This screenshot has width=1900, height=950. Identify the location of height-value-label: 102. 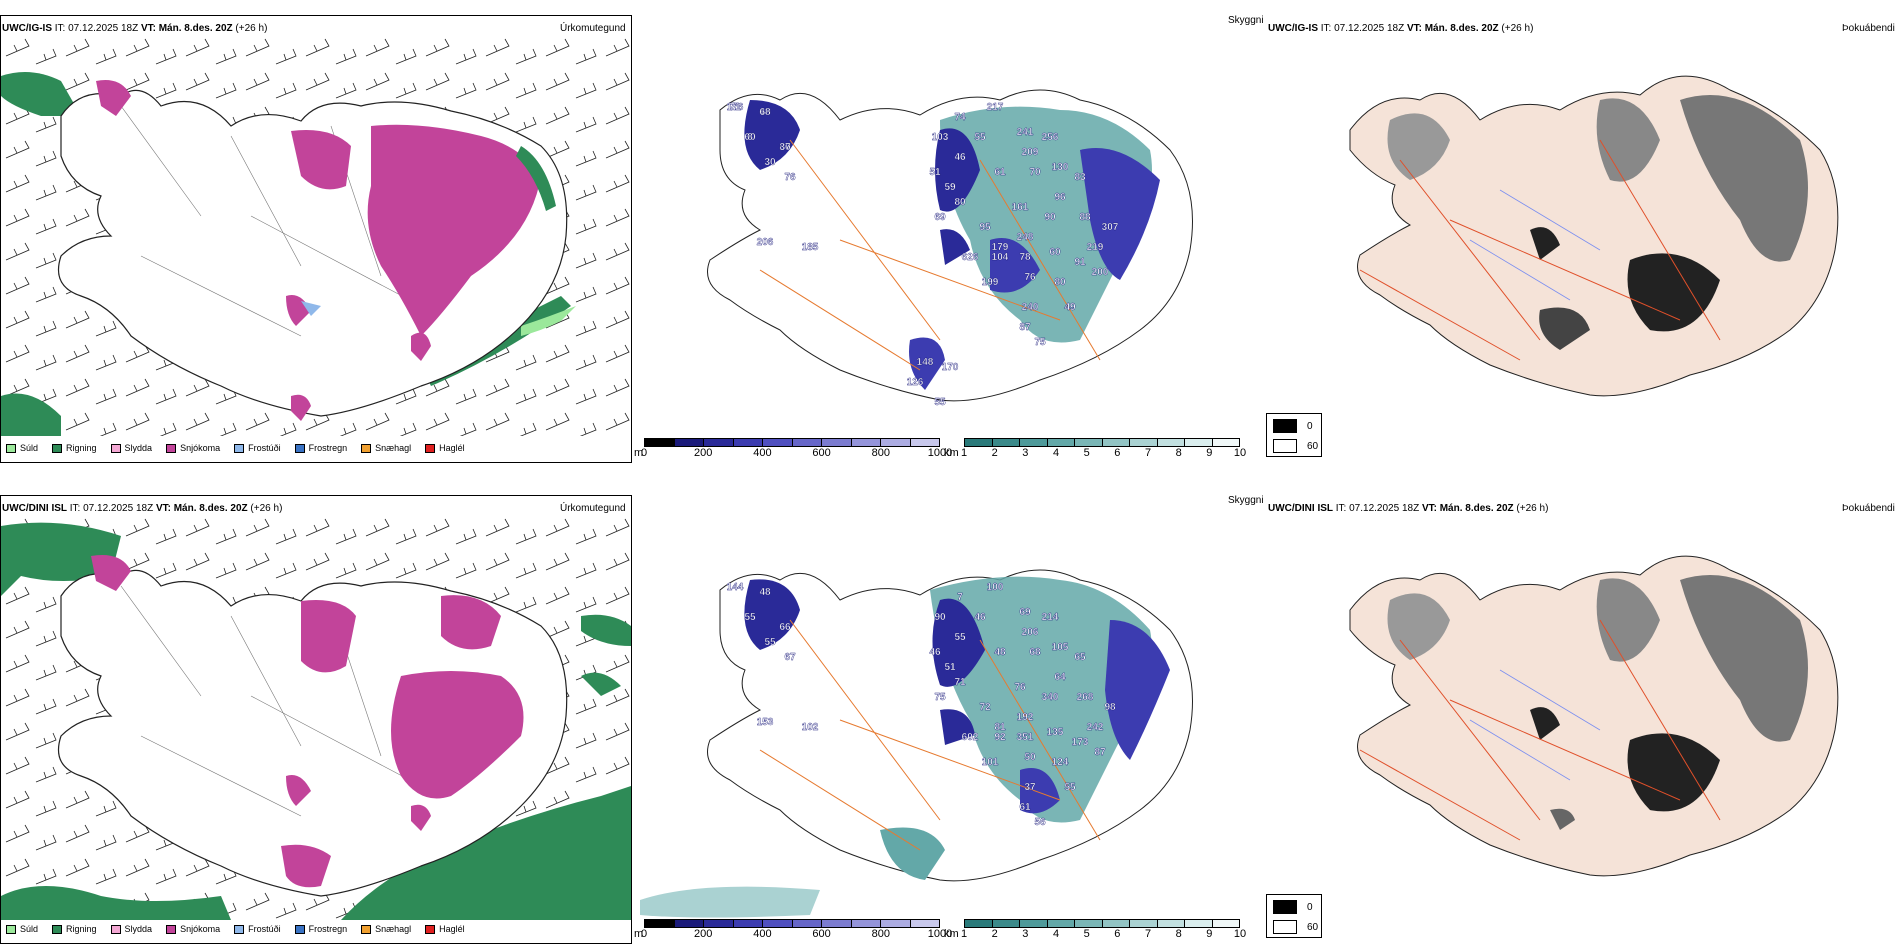
(810, 727).